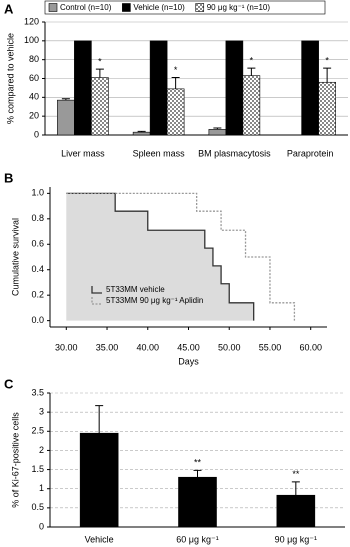 This screenshot has width=350, height=547. What do you see at coordinates (9, 8) in the screenshot?
I see `panel-letter: A` at bounding box center [9, 8].